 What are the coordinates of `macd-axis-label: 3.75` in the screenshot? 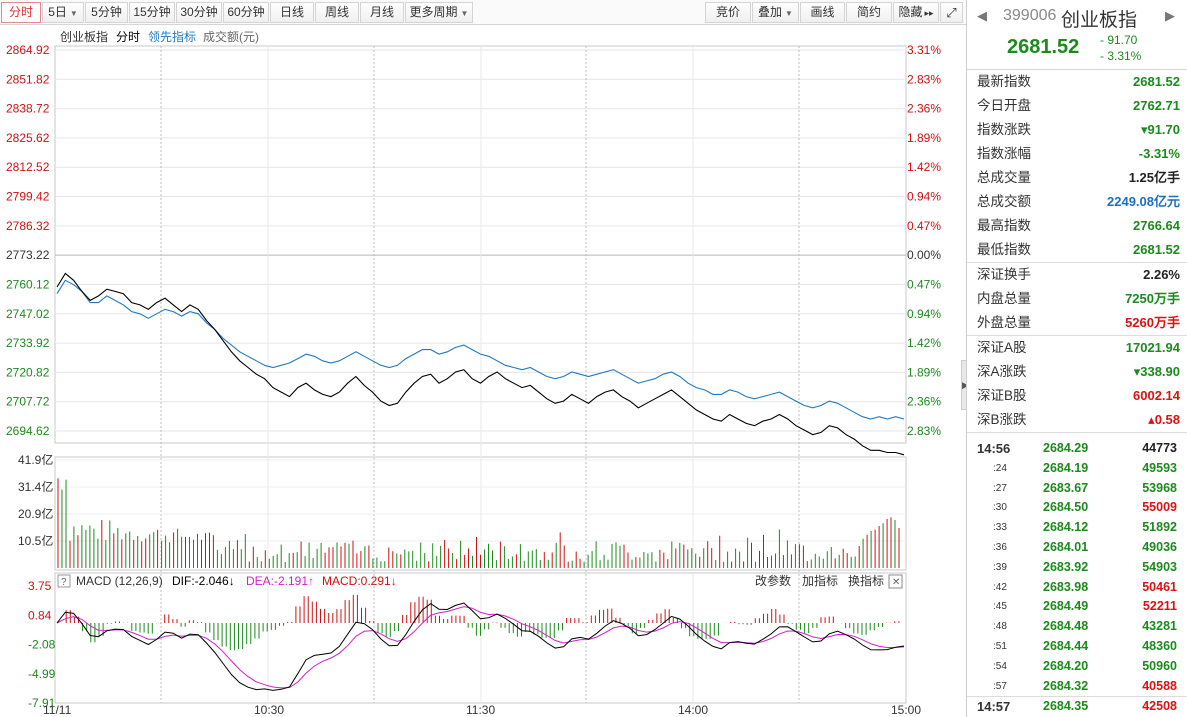 It's located at (40, 586).